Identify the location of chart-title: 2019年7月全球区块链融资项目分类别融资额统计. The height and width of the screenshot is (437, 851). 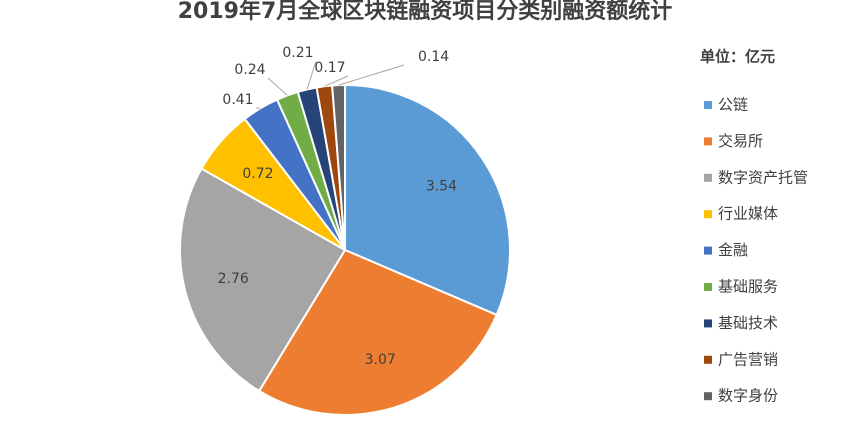
(425, 12).